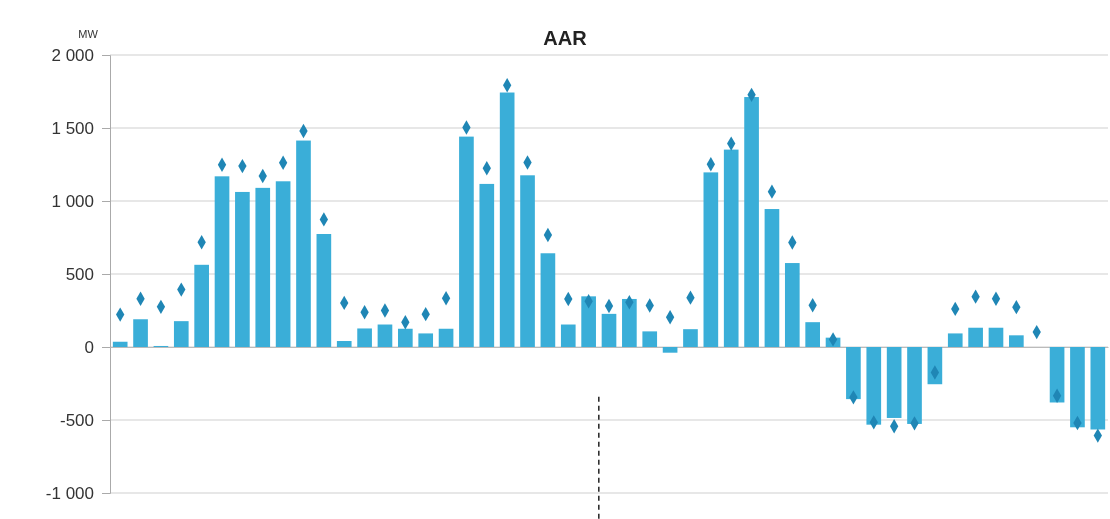 Image resolution: width=1110 pixels, height=519 pixels. Describe the element at coordinates (72, 55) in the screenshot. I see `y-tick-label: 2 000` at that location.